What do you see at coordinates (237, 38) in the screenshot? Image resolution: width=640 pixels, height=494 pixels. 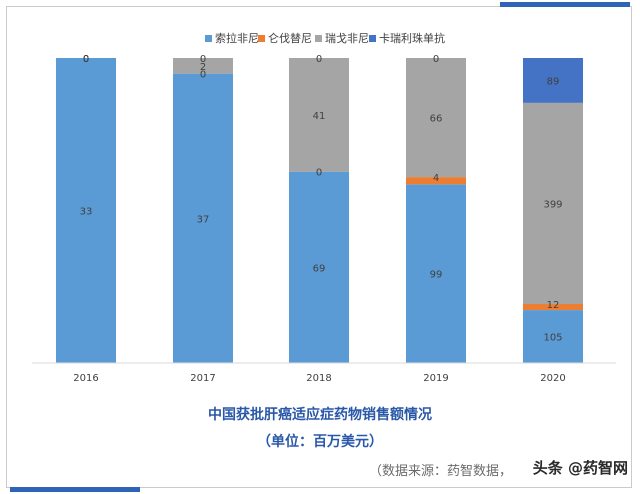 I see `legend-label-0: 索拉非尼` at bounding box center [237, 38].